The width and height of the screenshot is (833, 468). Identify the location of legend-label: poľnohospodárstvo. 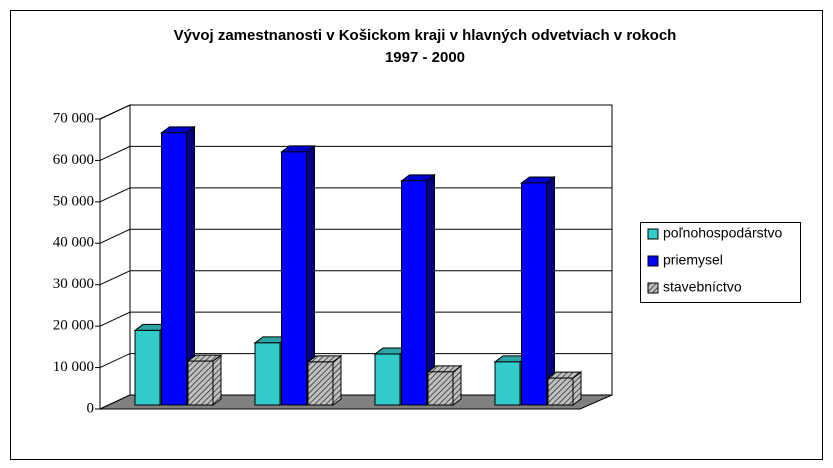
(722, 233).